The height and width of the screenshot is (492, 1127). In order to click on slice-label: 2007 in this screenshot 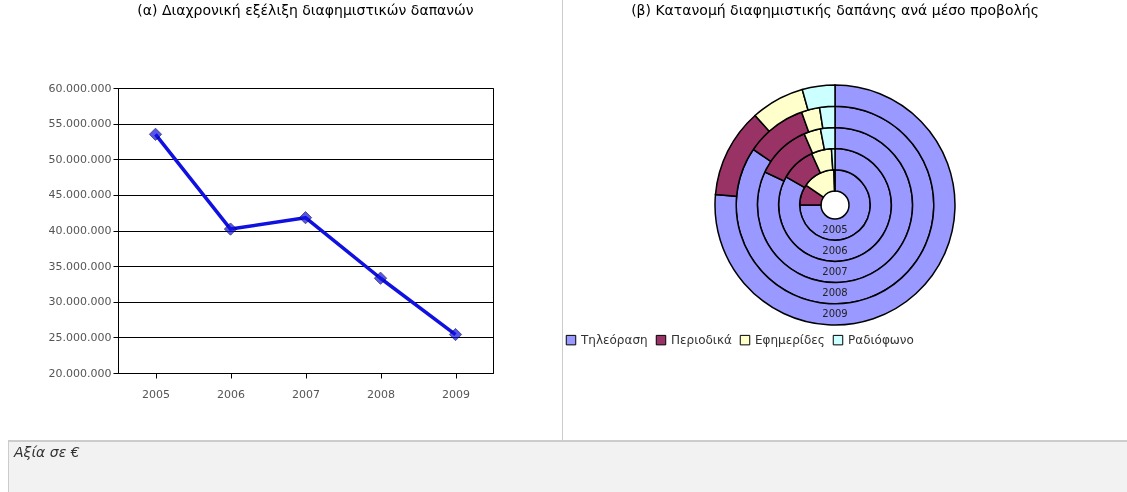, I will do `click(835, 271)`.